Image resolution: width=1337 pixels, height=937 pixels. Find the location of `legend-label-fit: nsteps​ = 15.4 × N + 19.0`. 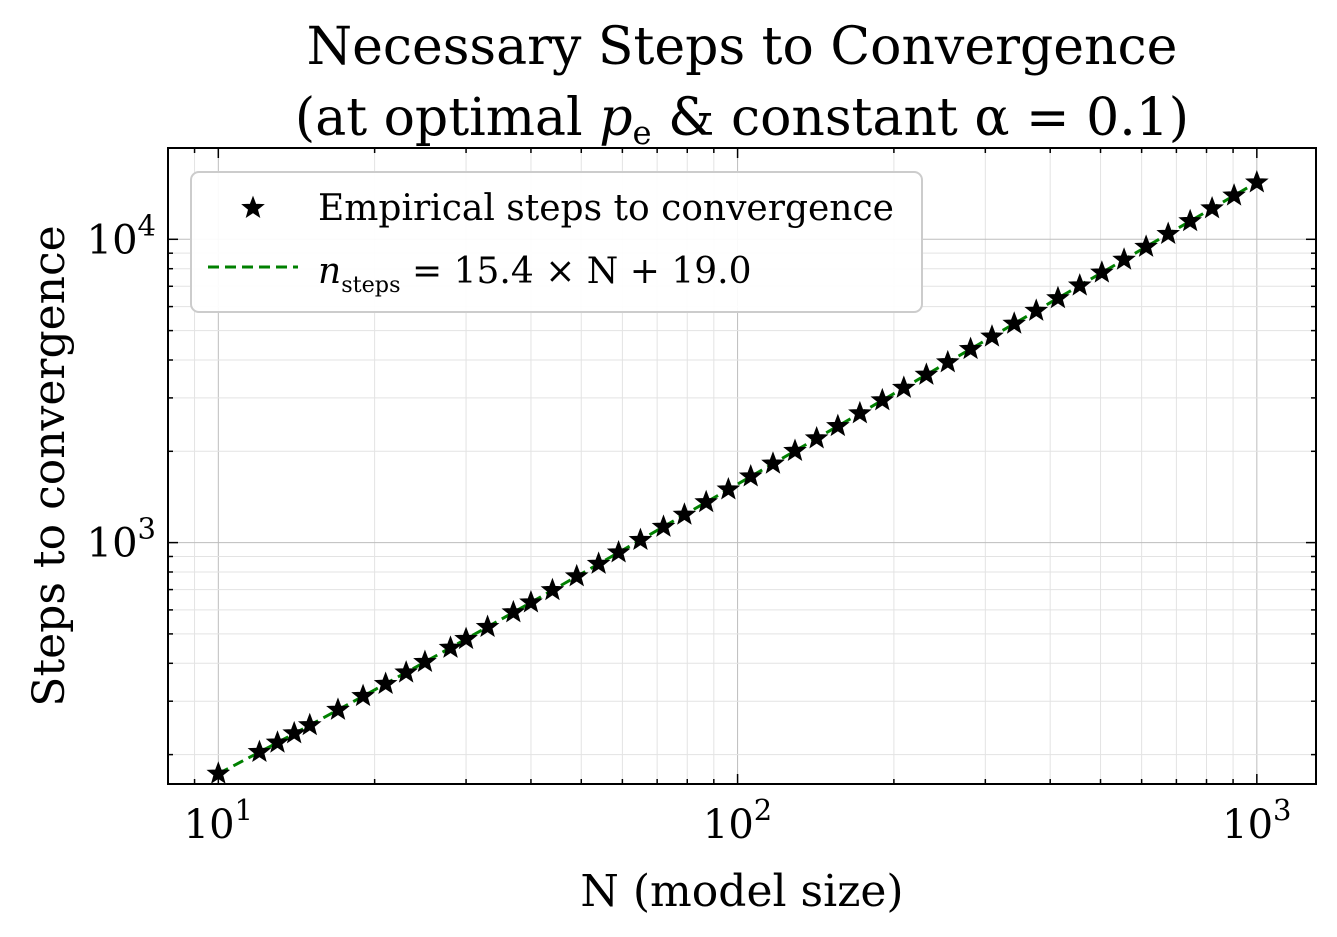

legend-label-fit: nsteps​ = 15.4 × N + 19.0 is located at coordinates (535, 274).